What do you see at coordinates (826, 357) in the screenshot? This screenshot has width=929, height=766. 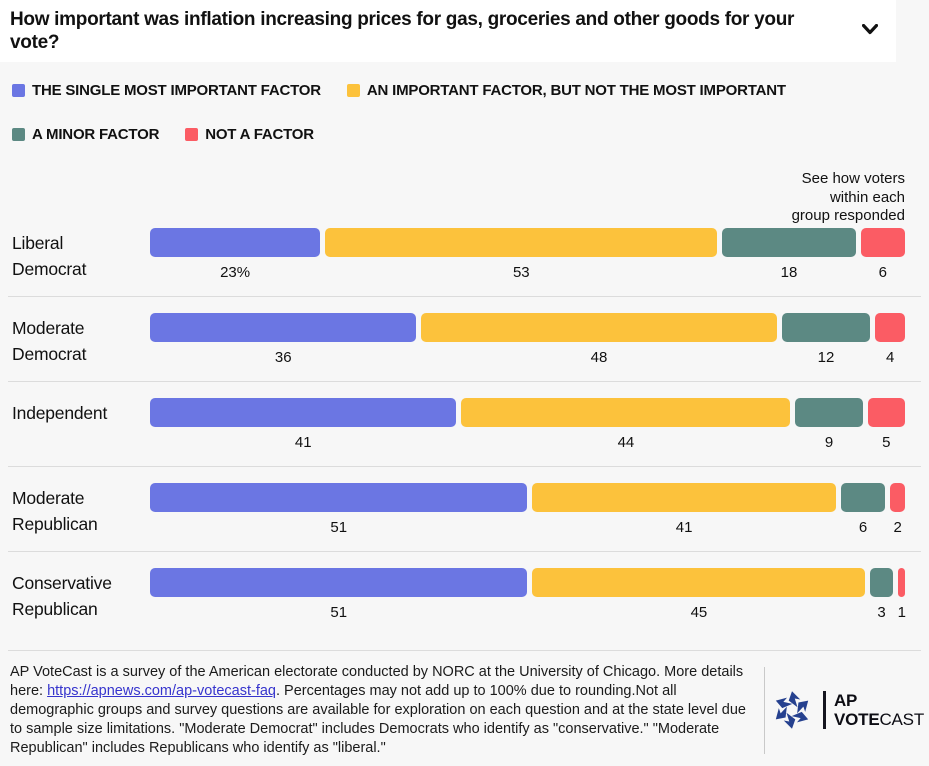 I see `value-label: 12` at bounding box center [826, 357].